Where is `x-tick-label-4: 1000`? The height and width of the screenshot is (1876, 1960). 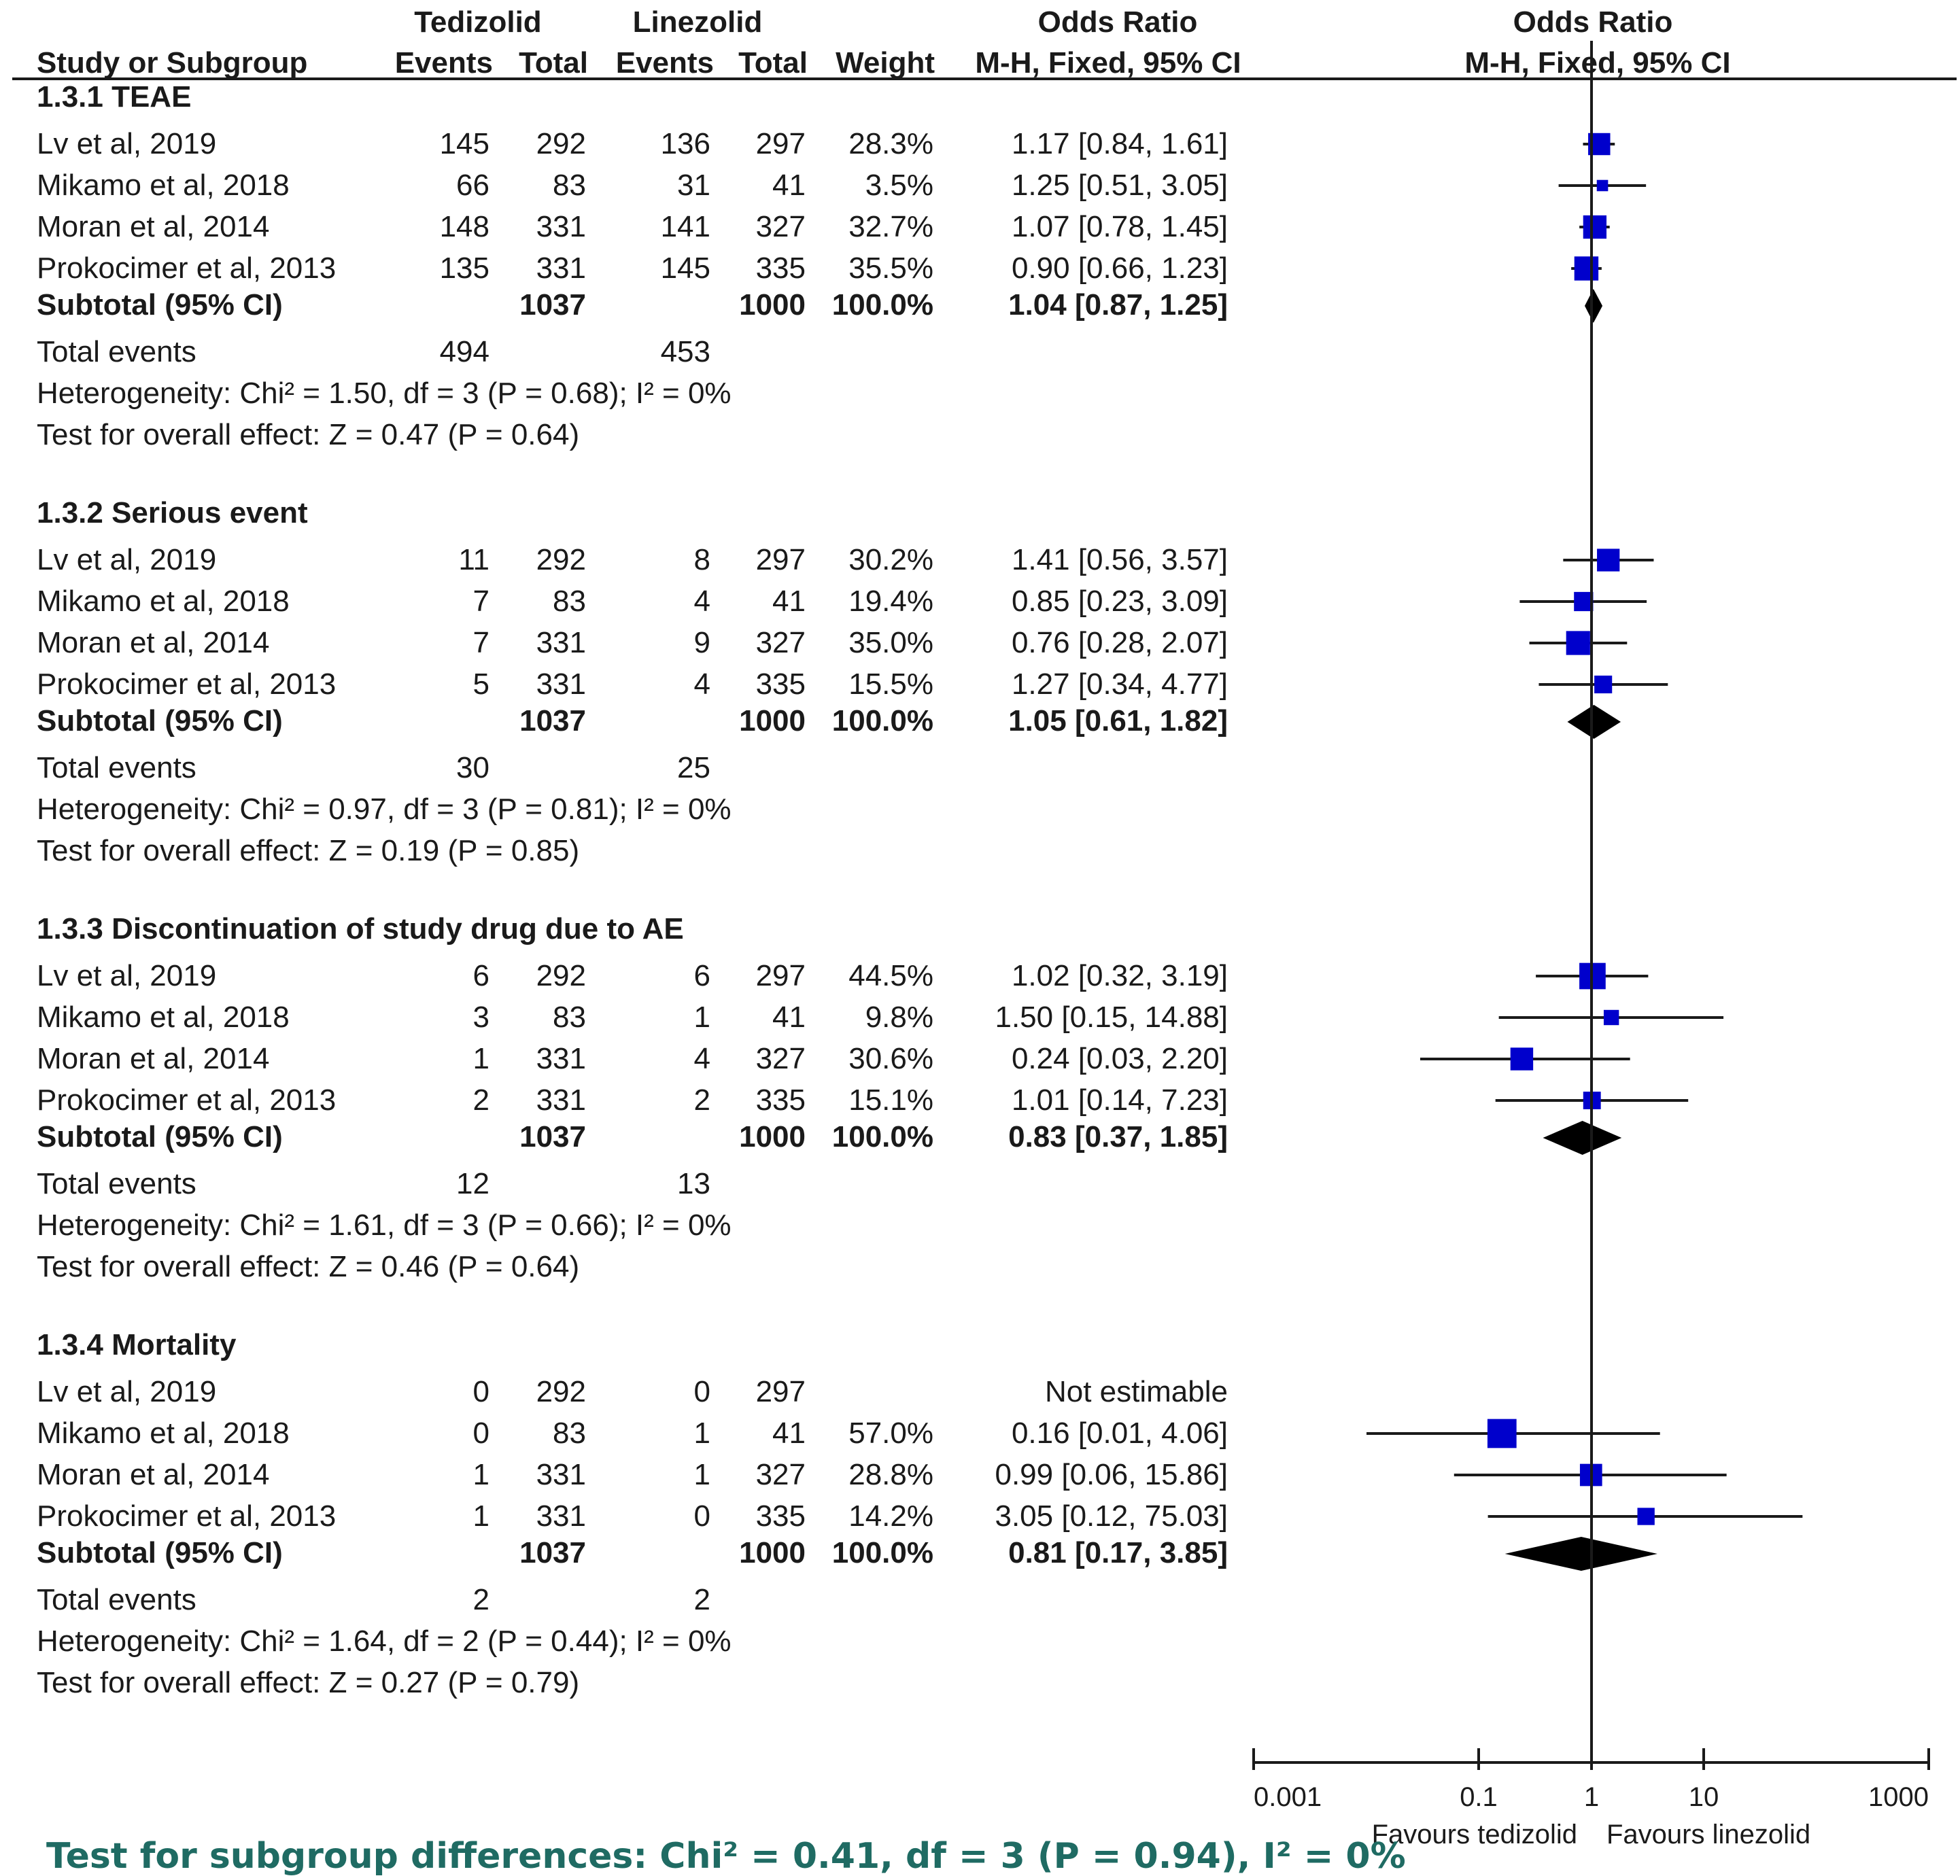 x-tick-label-4: 1000 is located at coordinates (1899, 1797).